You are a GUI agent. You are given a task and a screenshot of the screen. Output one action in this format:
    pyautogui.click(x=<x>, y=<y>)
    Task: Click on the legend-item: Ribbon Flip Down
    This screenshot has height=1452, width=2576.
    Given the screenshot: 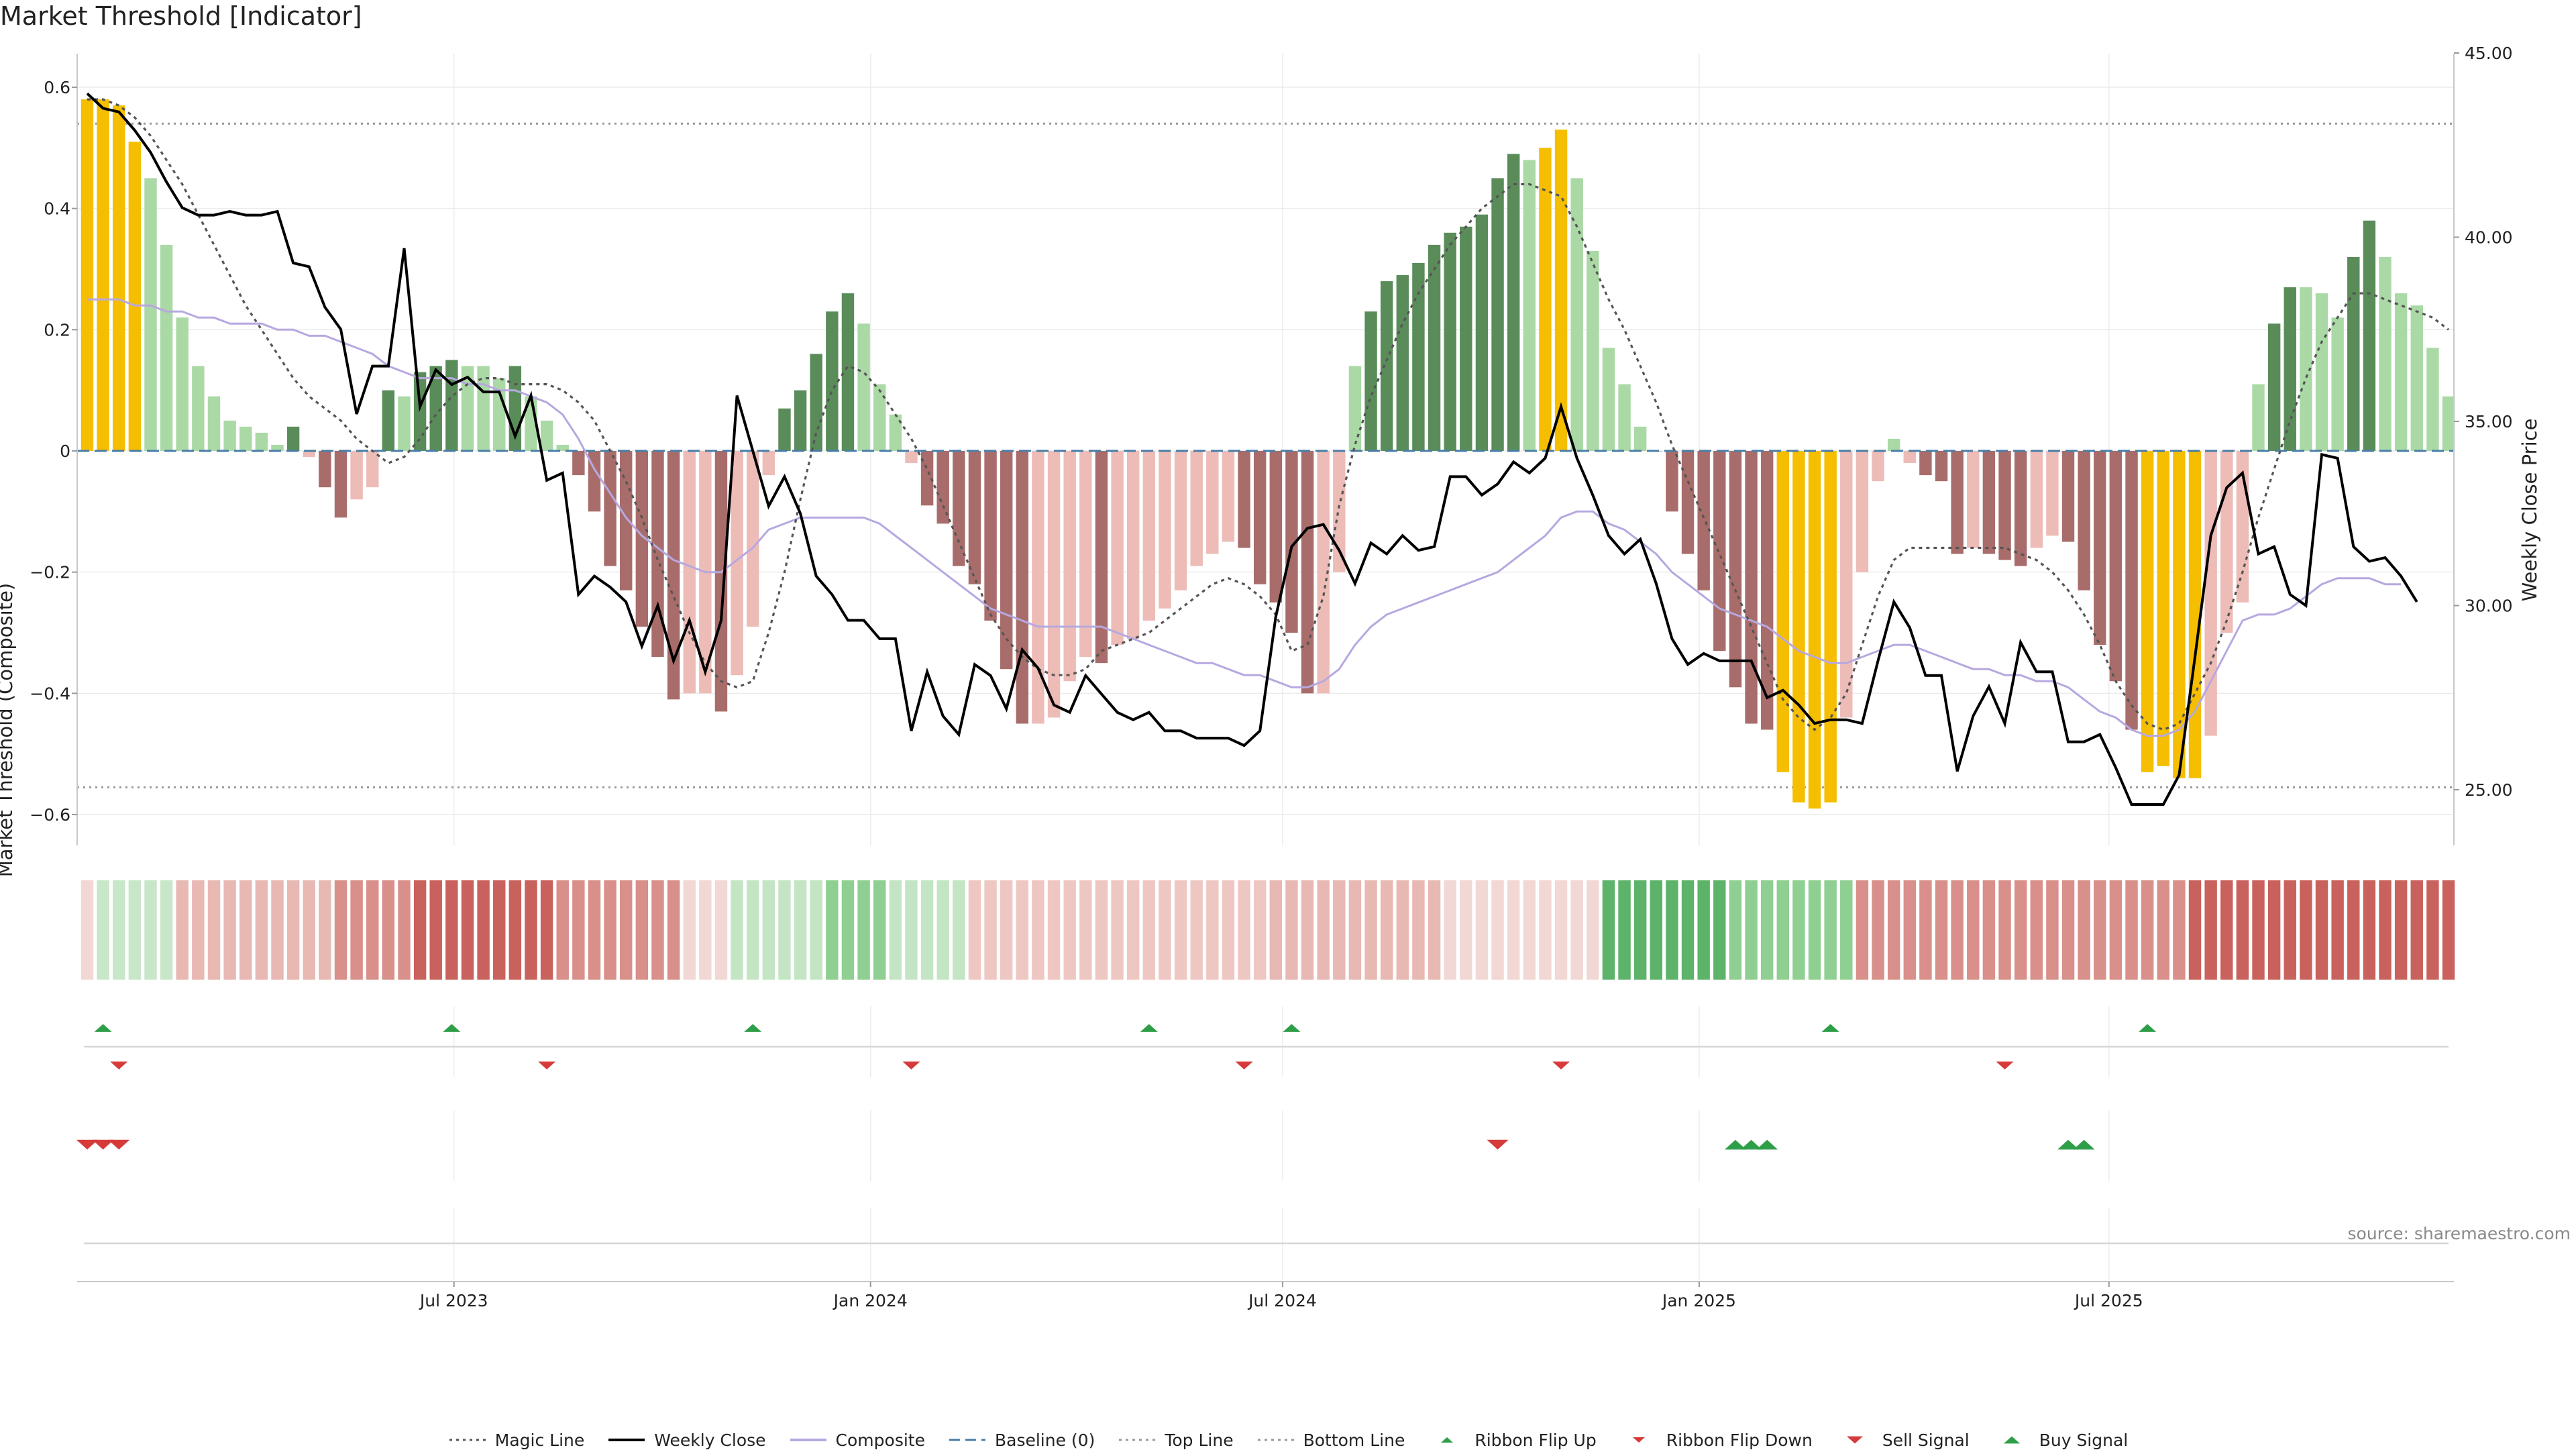 What is the action you would take?
    pyautogui.click(x=1716, y=1440)
    